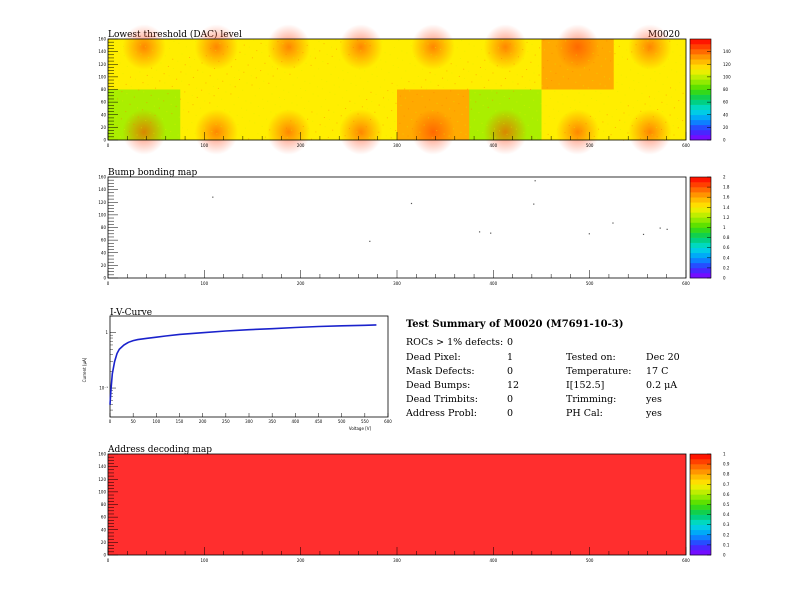 This screenshot has width=792, height=612. Describe the element at coordinates (103, 388) in the screenshot. I see `iv-y-tick-label: 10⁻¹` at that location.